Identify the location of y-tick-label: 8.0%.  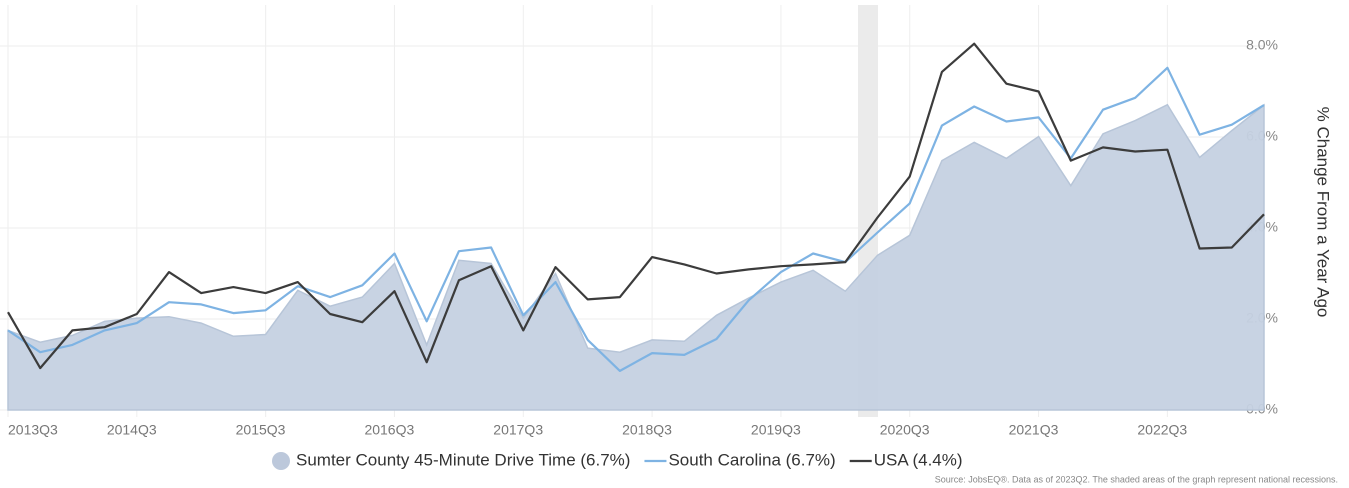
(1262, 45).